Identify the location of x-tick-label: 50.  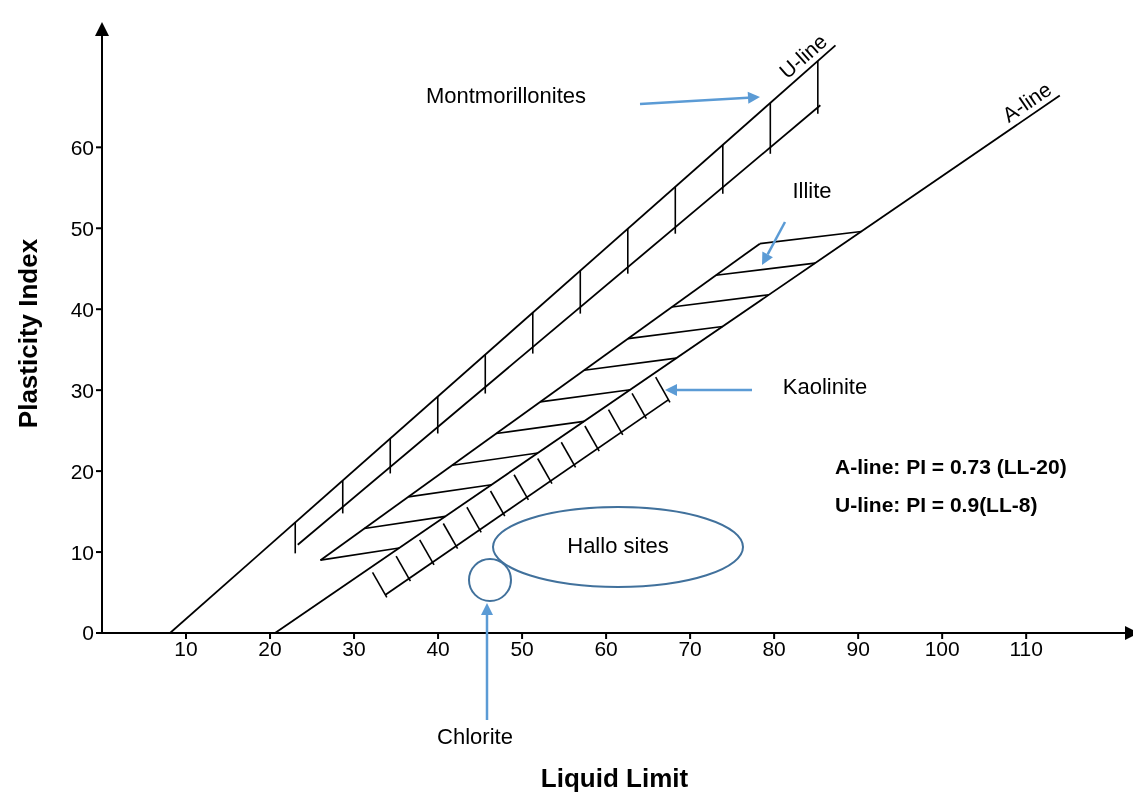
(522, 648).